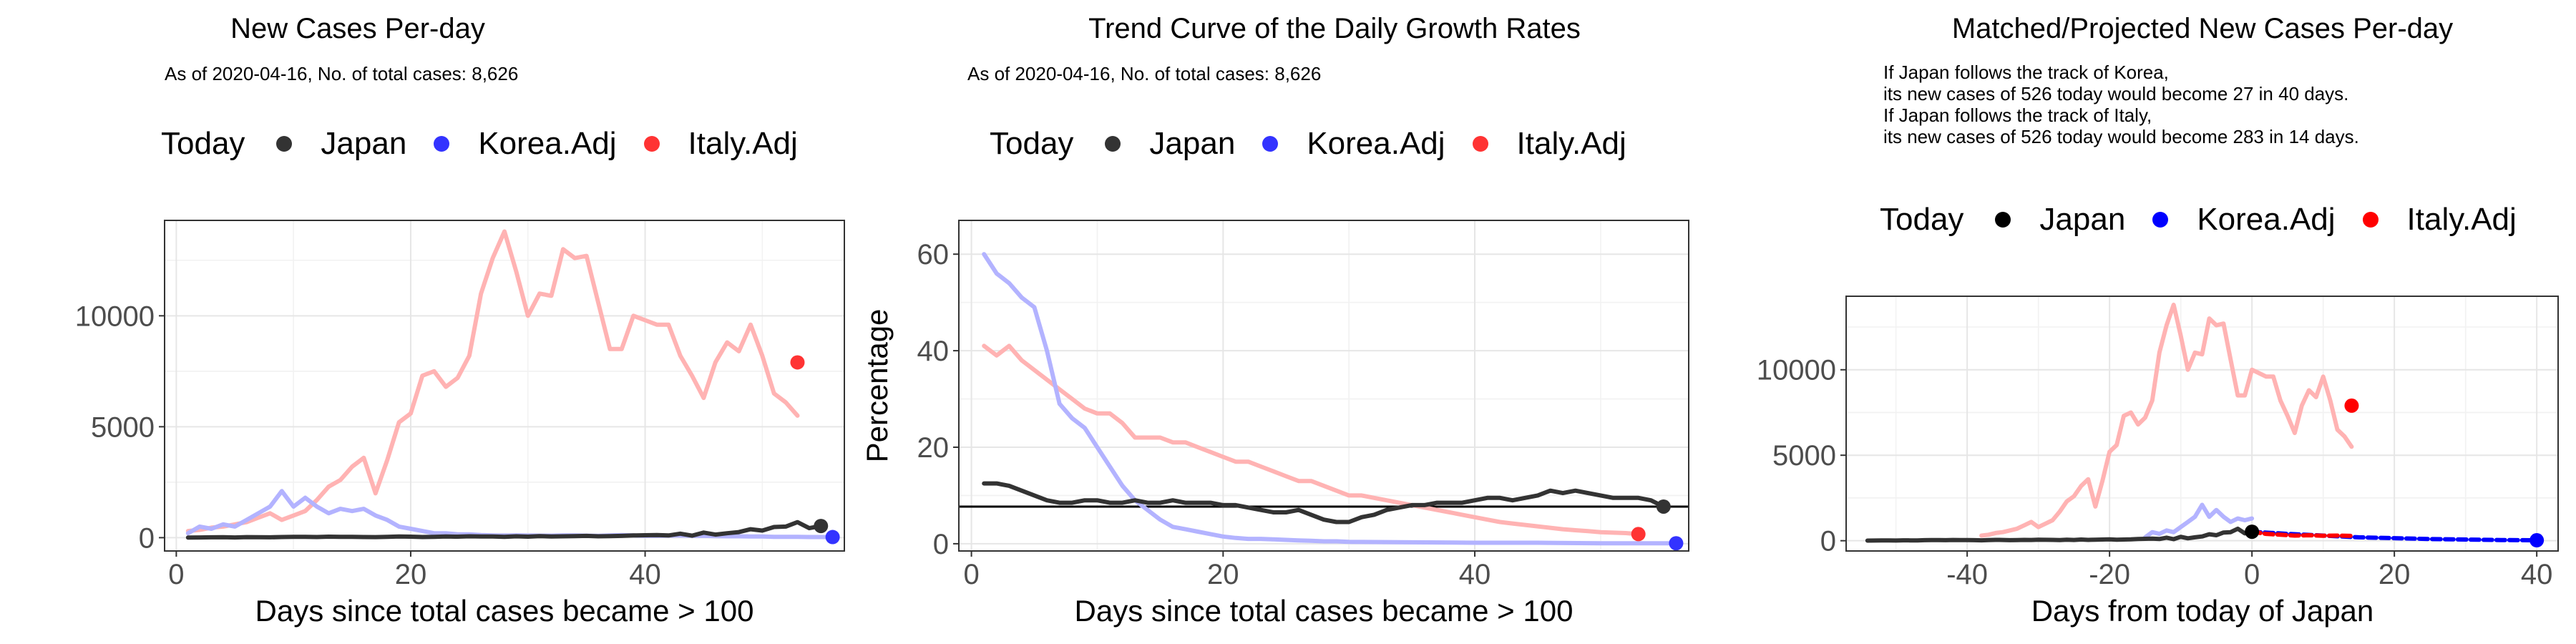 This screenshot has height=644, width=2576. What do you see at coordinates (2109, 574) in the screenshot?
I see `x-tick-label: -20` at bounding box center [2109, 574].